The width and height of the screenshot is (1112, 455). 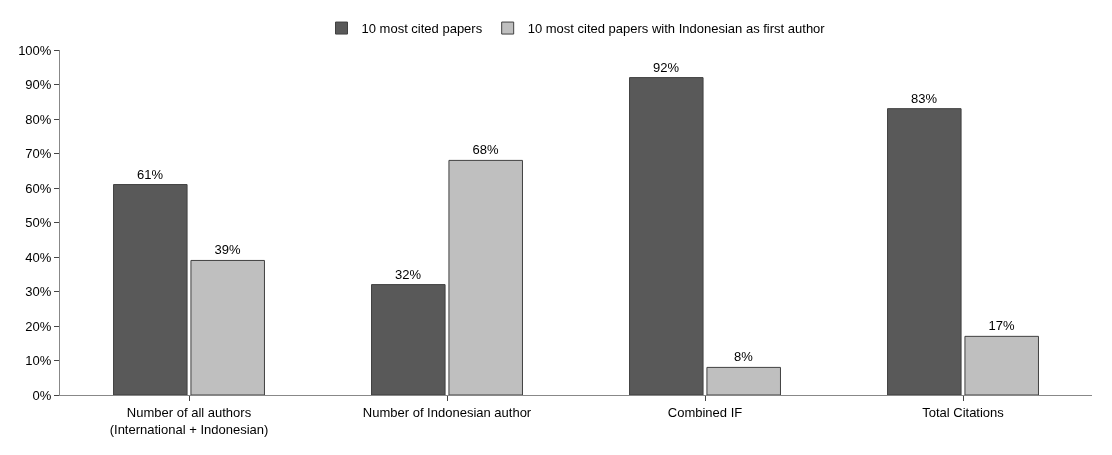 I want to click on data-label: 61%, so click(x=150, y=174).